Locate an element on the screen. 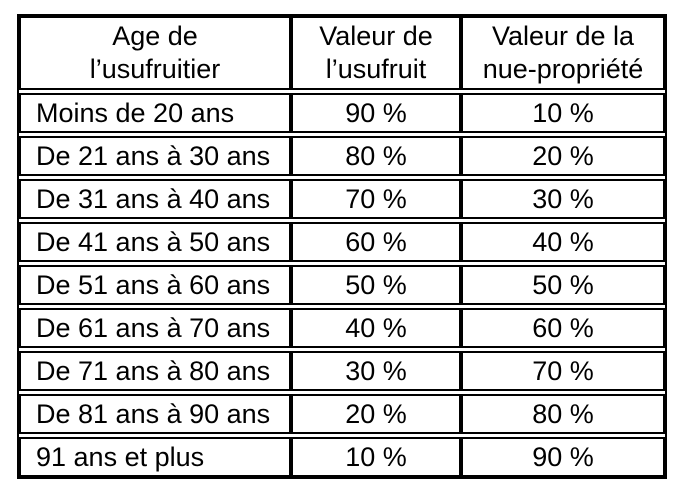 The image size is (688, 479). table-row: De 21 ans à 30 ans 80 % 20 % is located at coordinates (342, 156).